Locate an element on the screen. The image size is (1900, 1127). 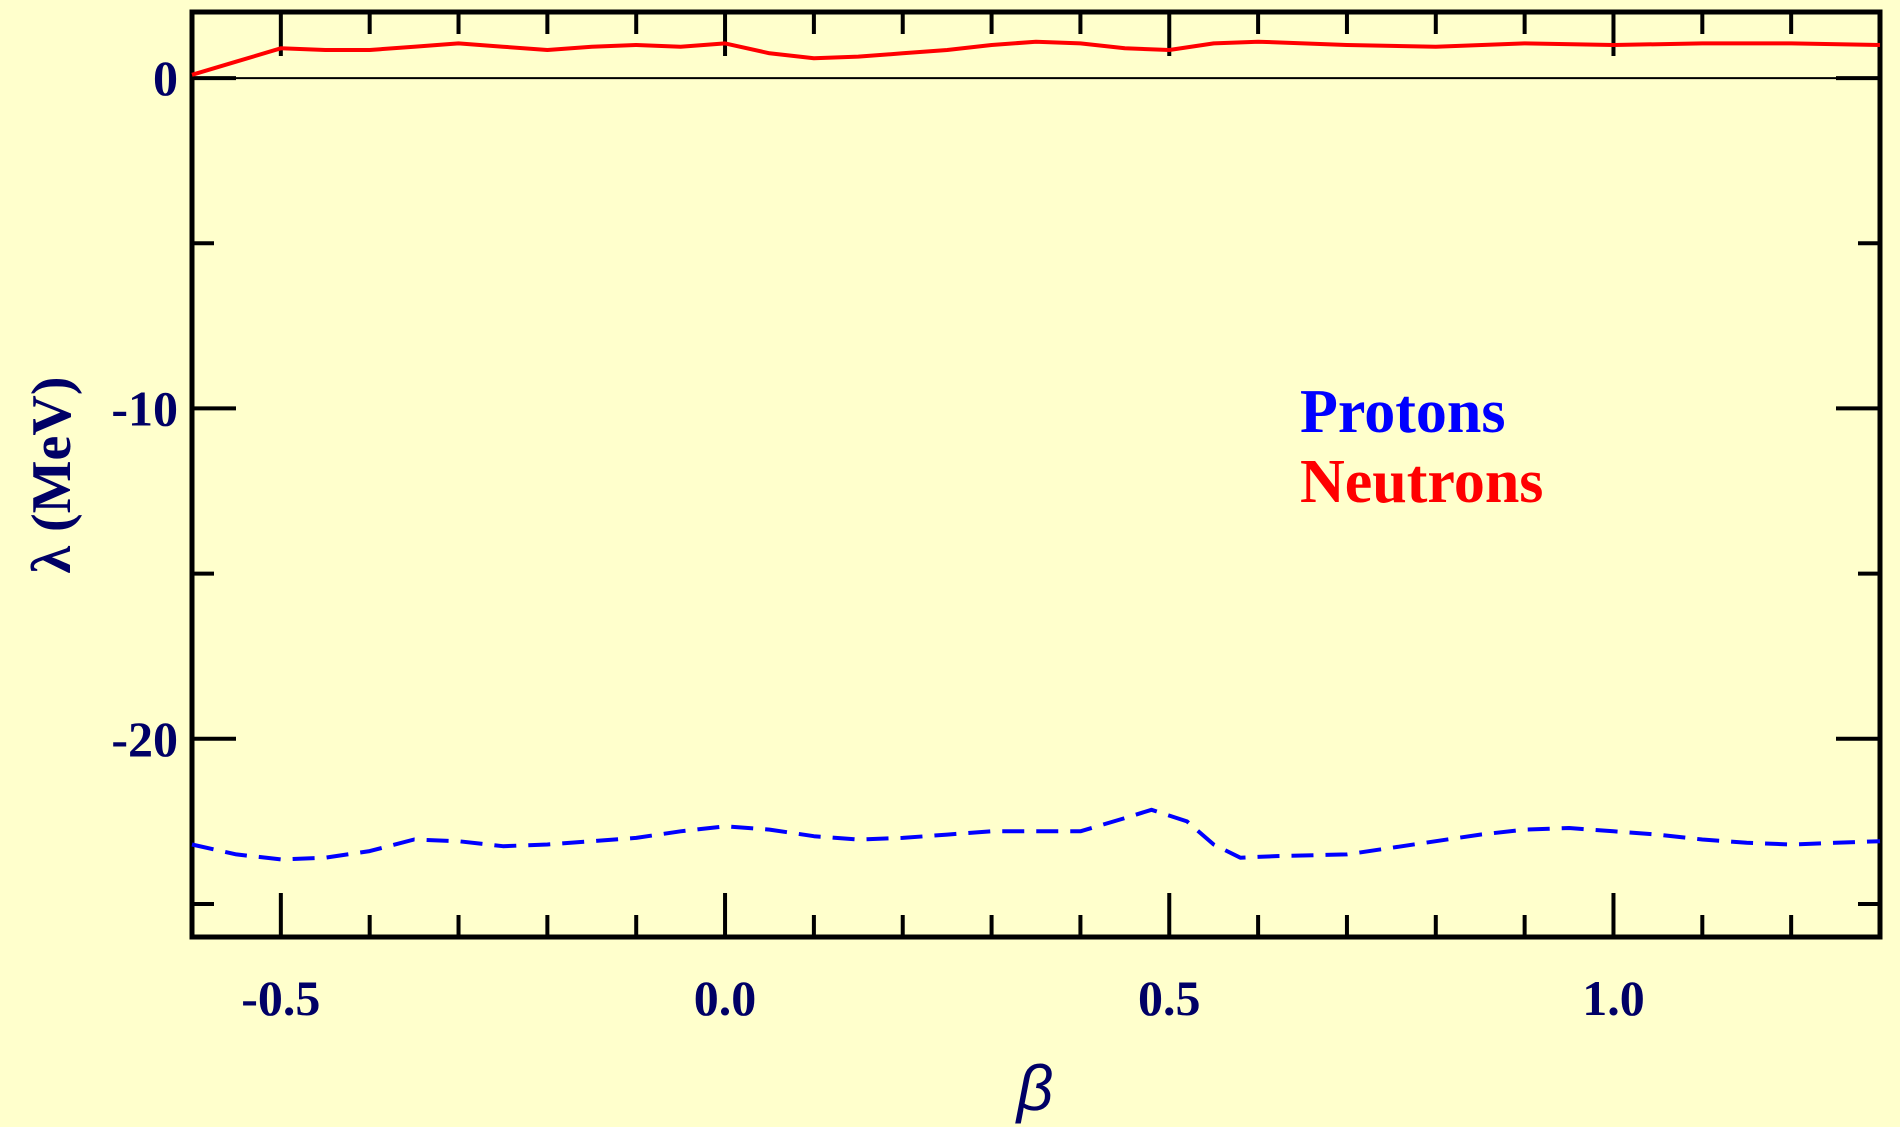
y-tick-label: -20 is located at coordinates (144, 739).